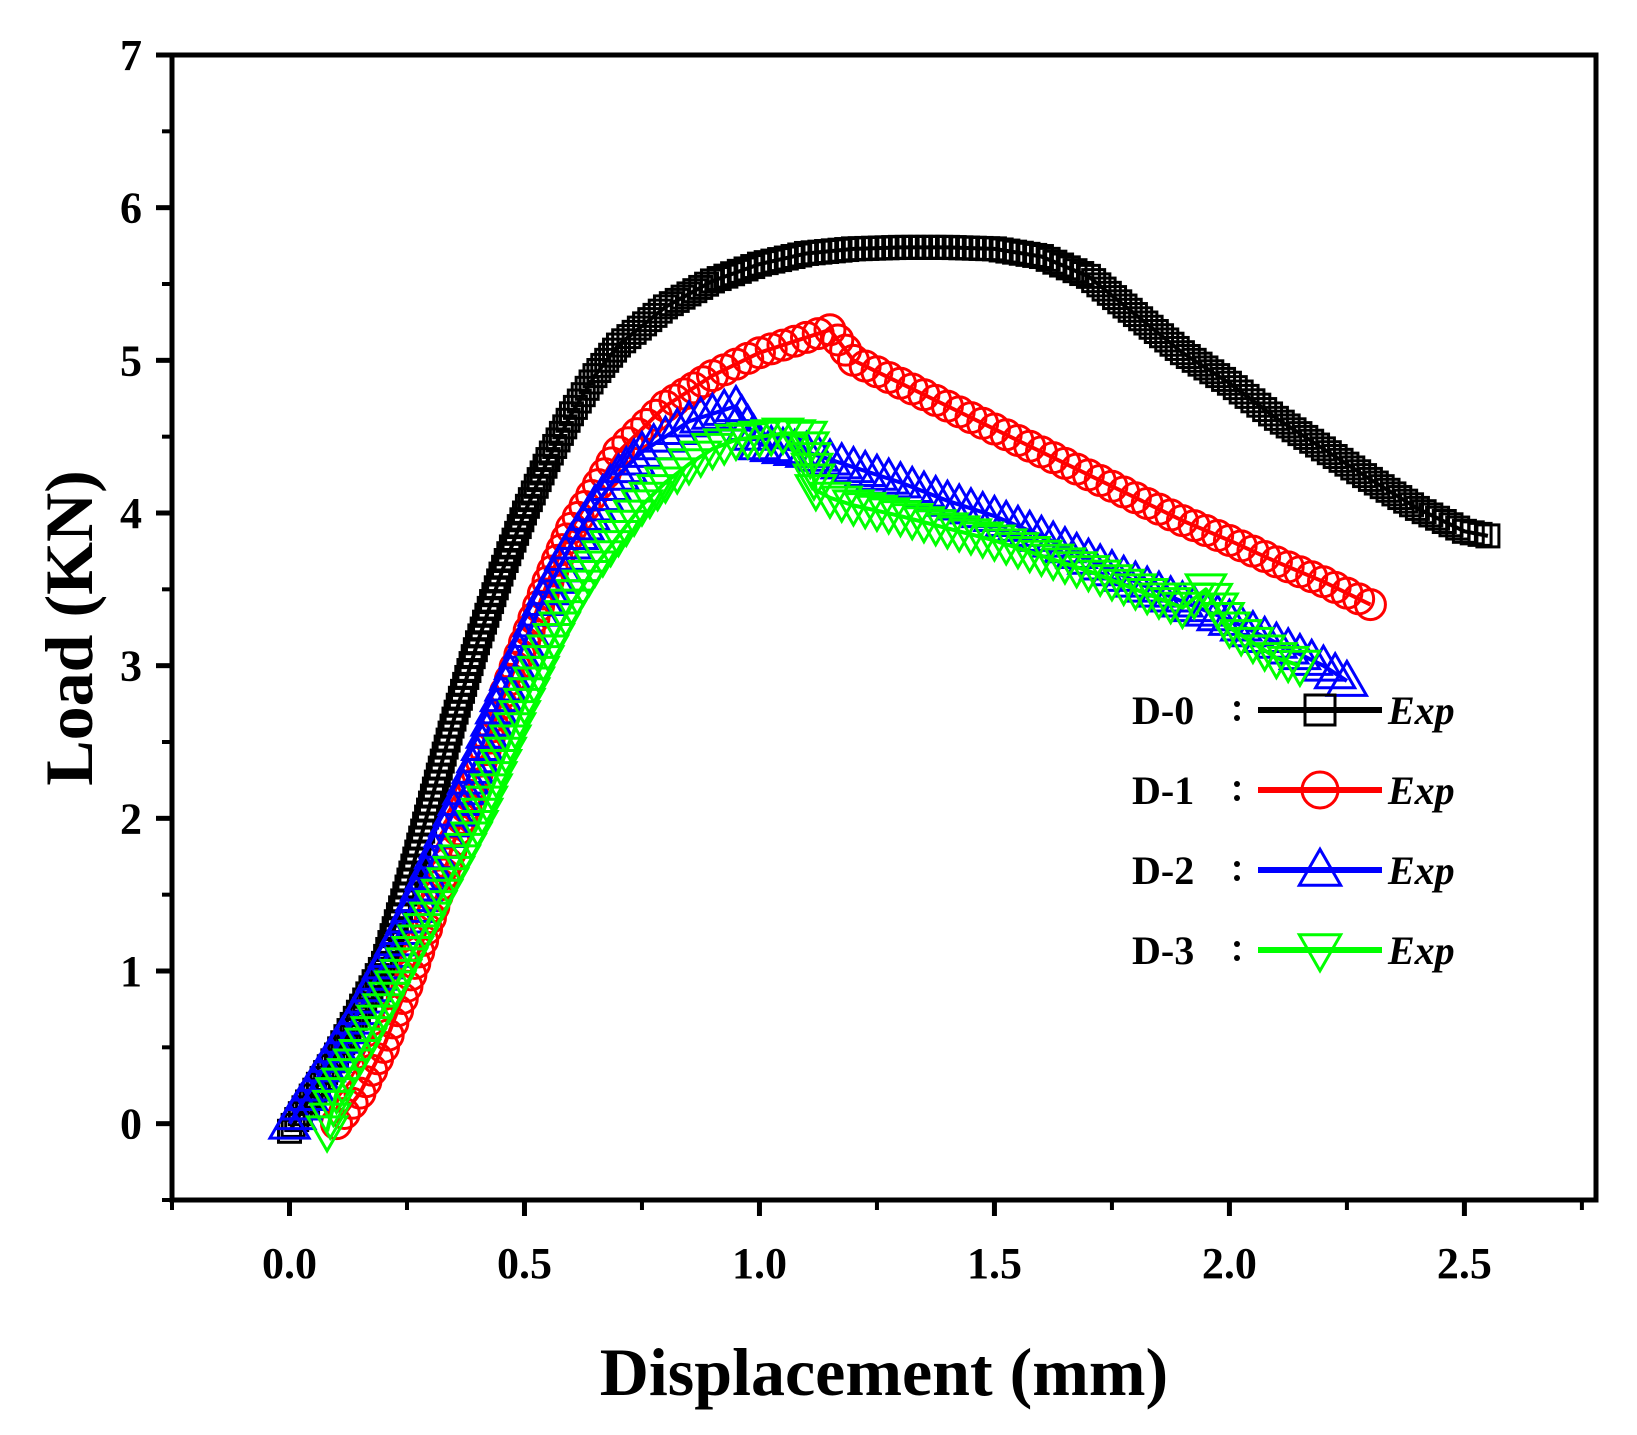 The height and width of the screenshot is (1435, 1637). Describe the element at coordinates (131, 55) in the screenshot. I see `y-tick-label: 7` at that location.